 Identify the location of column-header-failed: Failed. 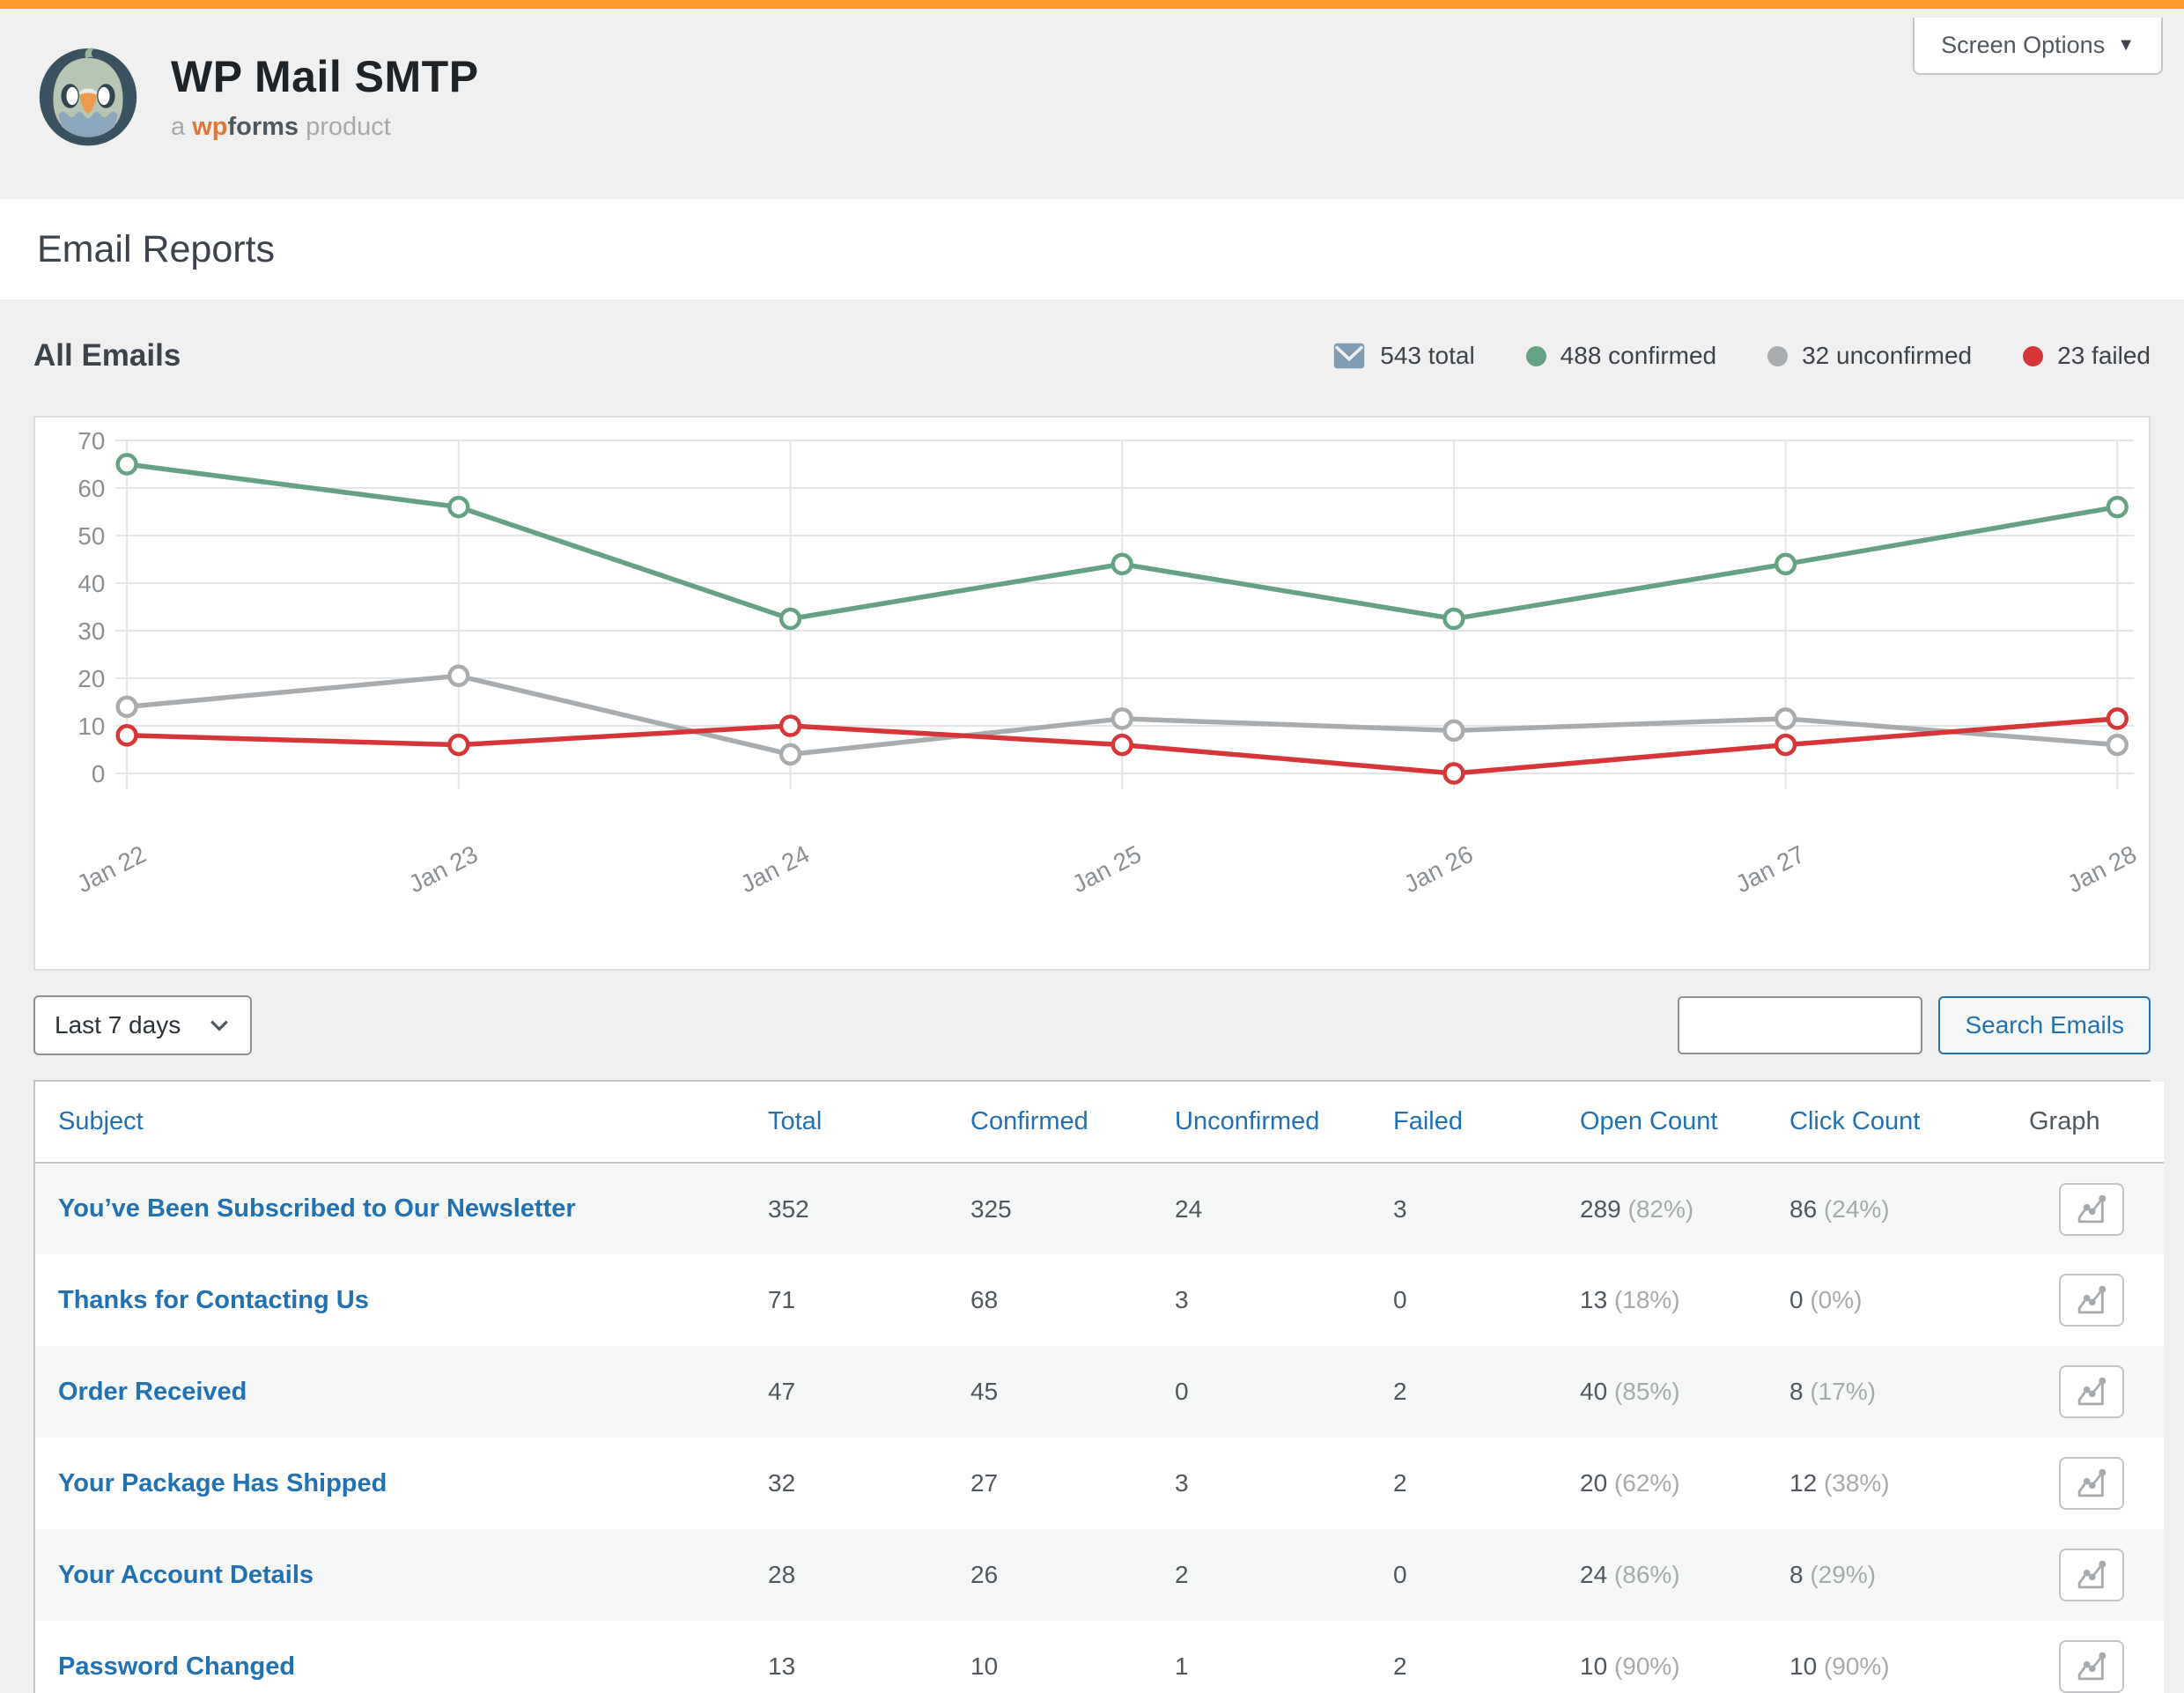
(1463, 1123).